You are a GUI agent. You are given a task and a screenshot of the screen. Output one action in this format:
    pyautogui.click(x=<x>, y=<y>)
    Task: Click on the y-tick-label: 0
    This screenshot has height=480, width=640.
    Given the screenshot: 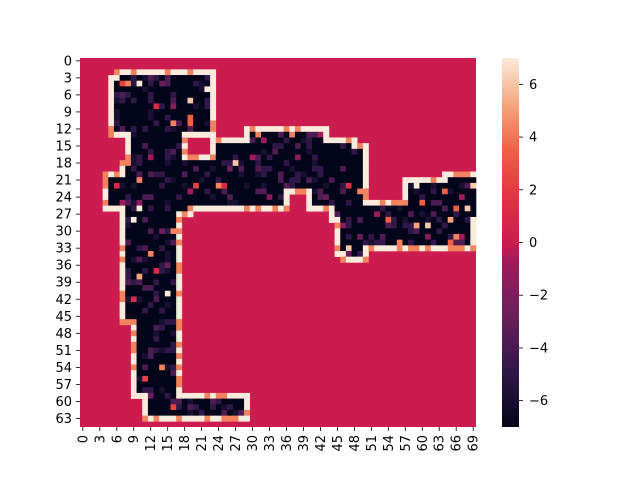 What is the action you would take?
    pyautogui.click(x=68, y=61)
    